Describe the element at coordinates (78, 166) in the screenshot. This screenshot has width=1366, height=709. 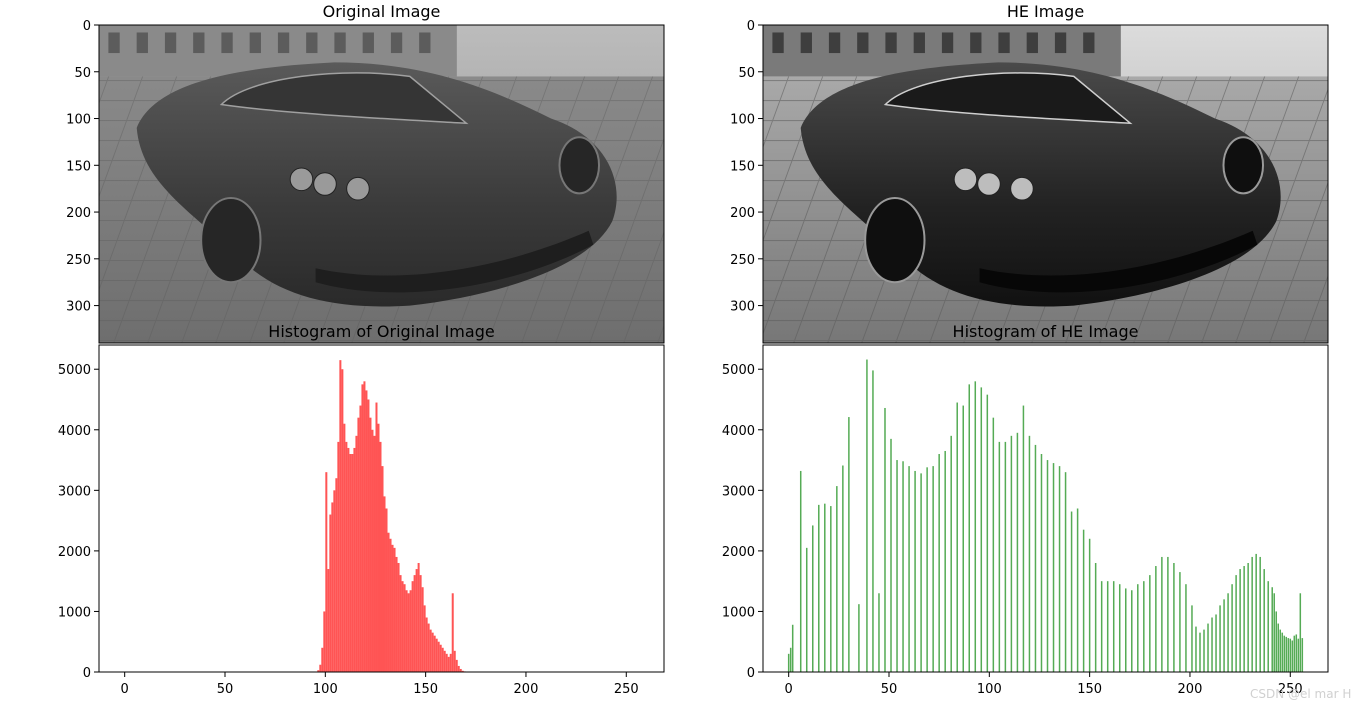
I see `y-tick-label: 150` at that location.